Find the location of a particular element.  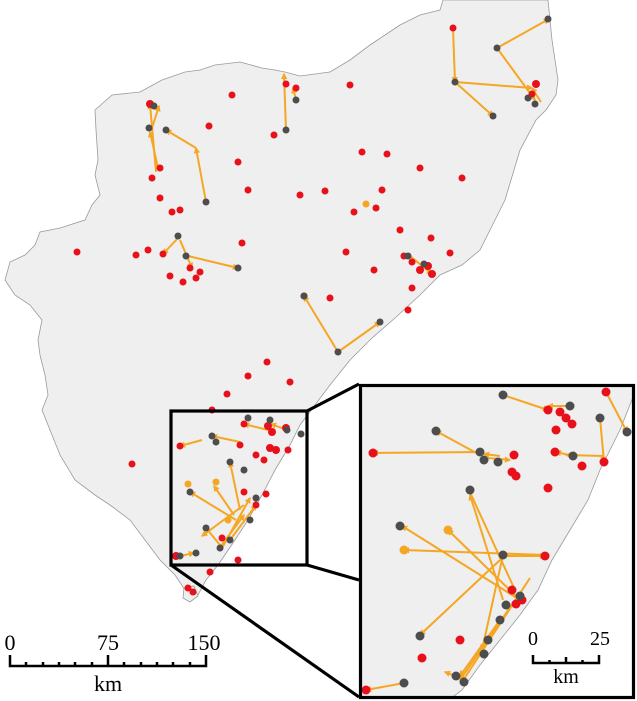

inset-scale-tick-0: 0 is located at coordinates (533, 639).